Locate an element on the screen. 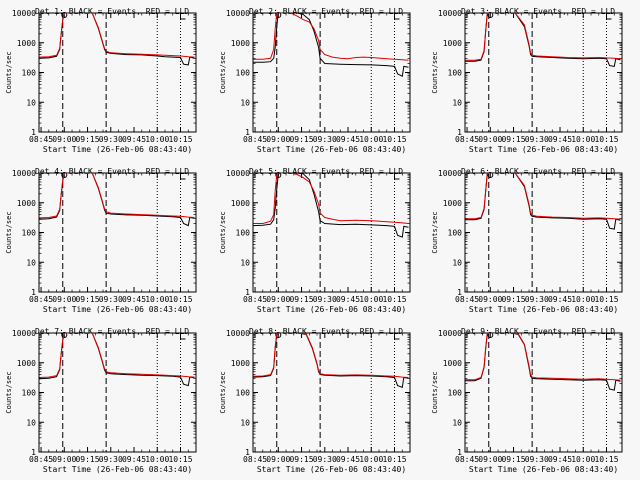 The height and width of the screenshot is (480, 640). events-series-line is located at coordinates (331, 205).